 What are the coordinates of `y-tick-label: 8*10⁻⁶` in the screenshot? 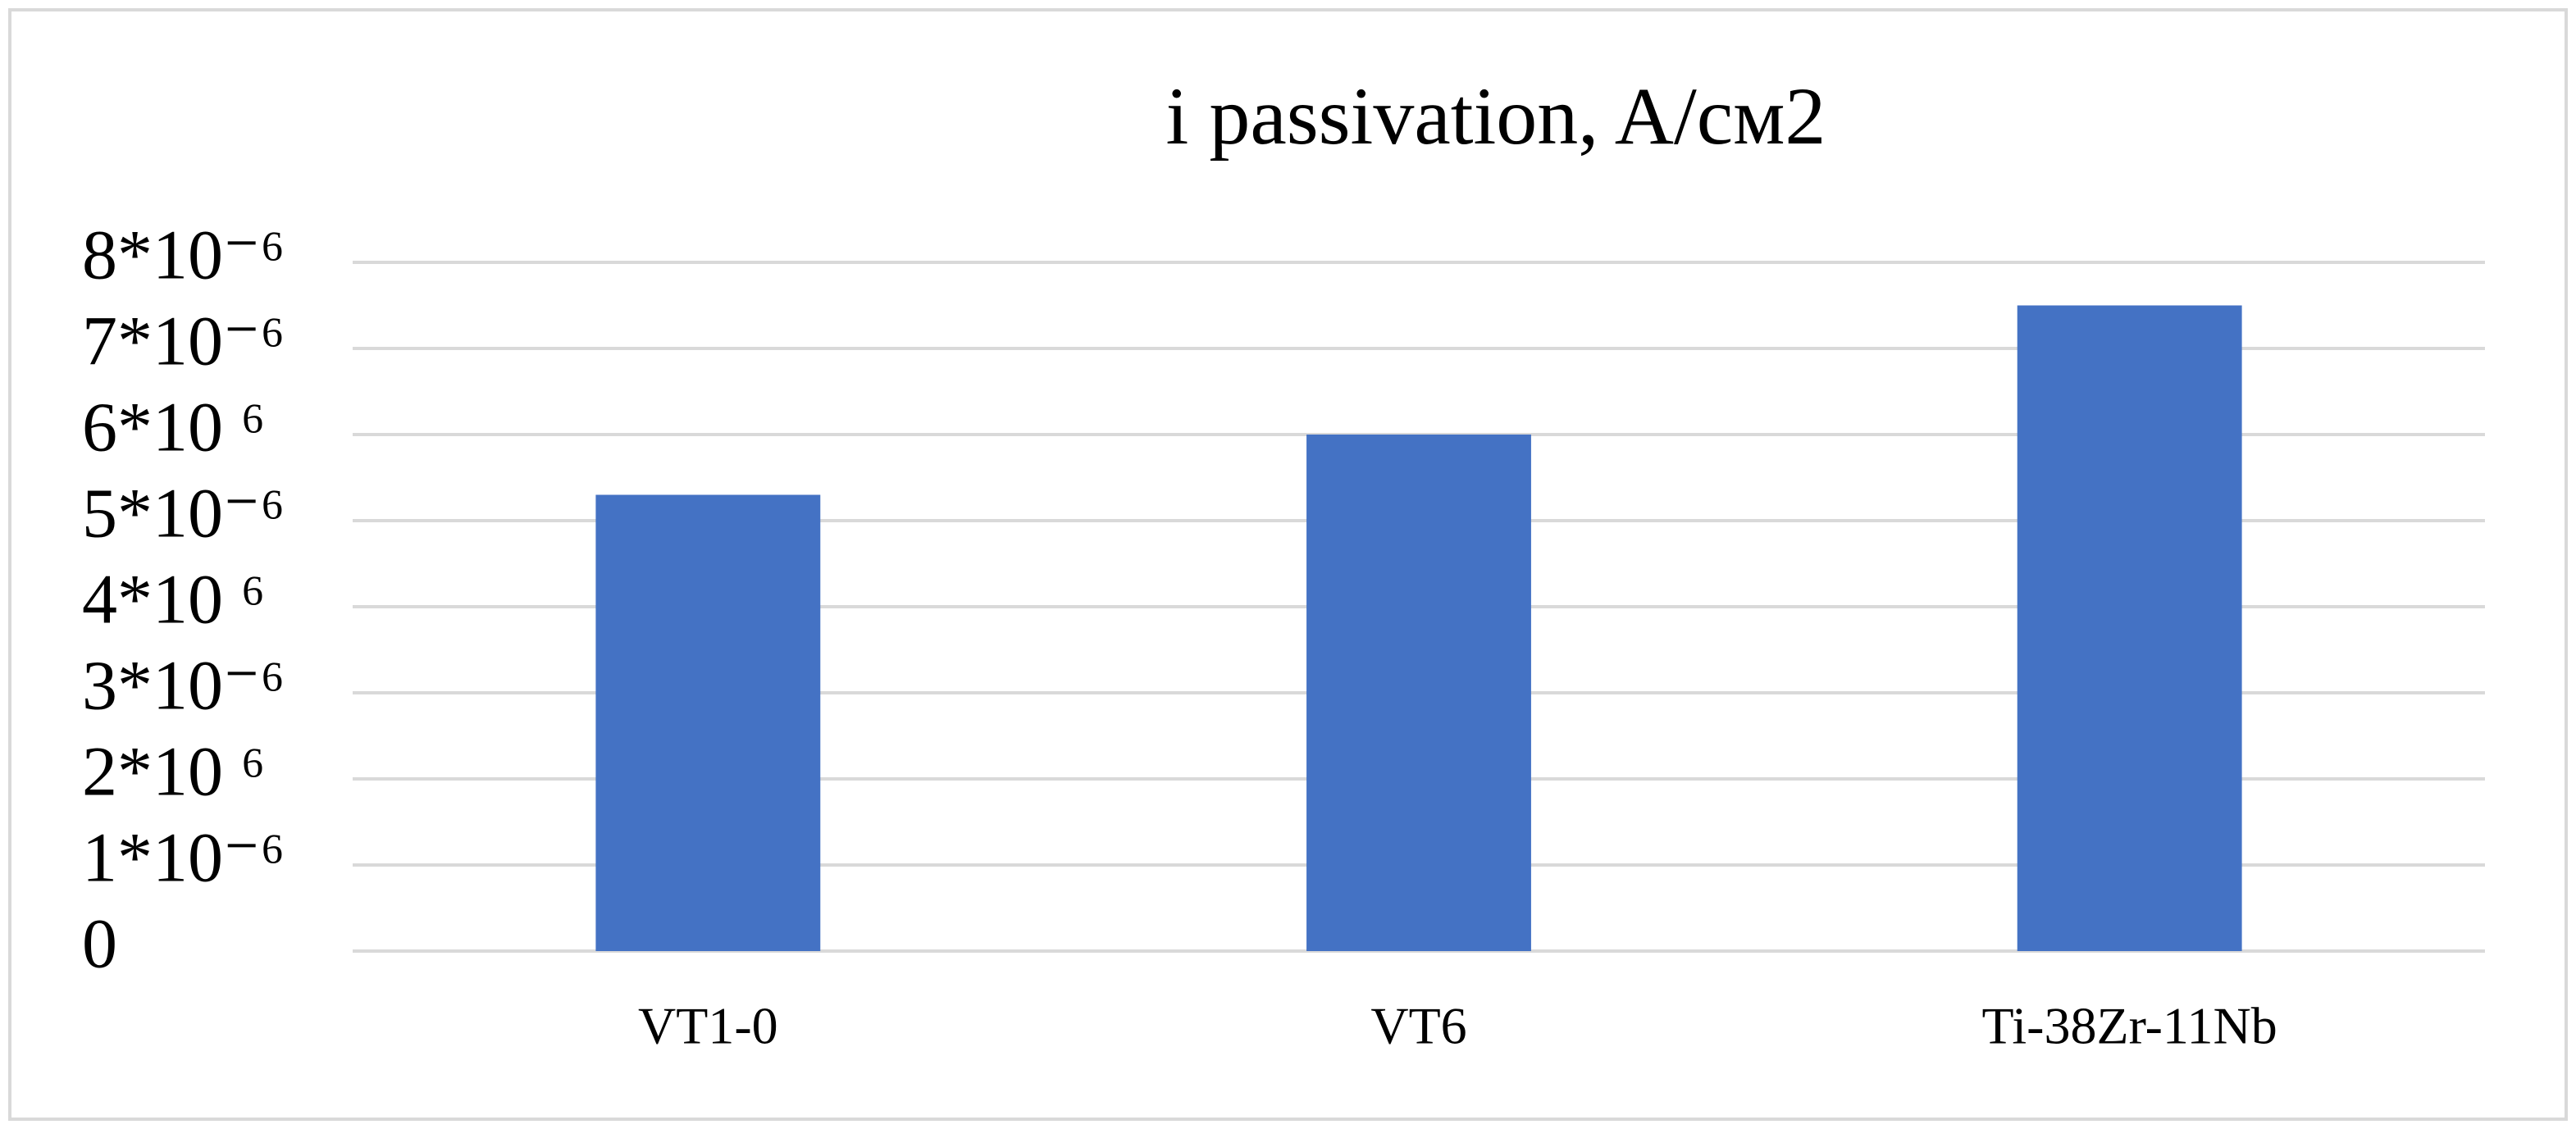 It's located at (183, 255).